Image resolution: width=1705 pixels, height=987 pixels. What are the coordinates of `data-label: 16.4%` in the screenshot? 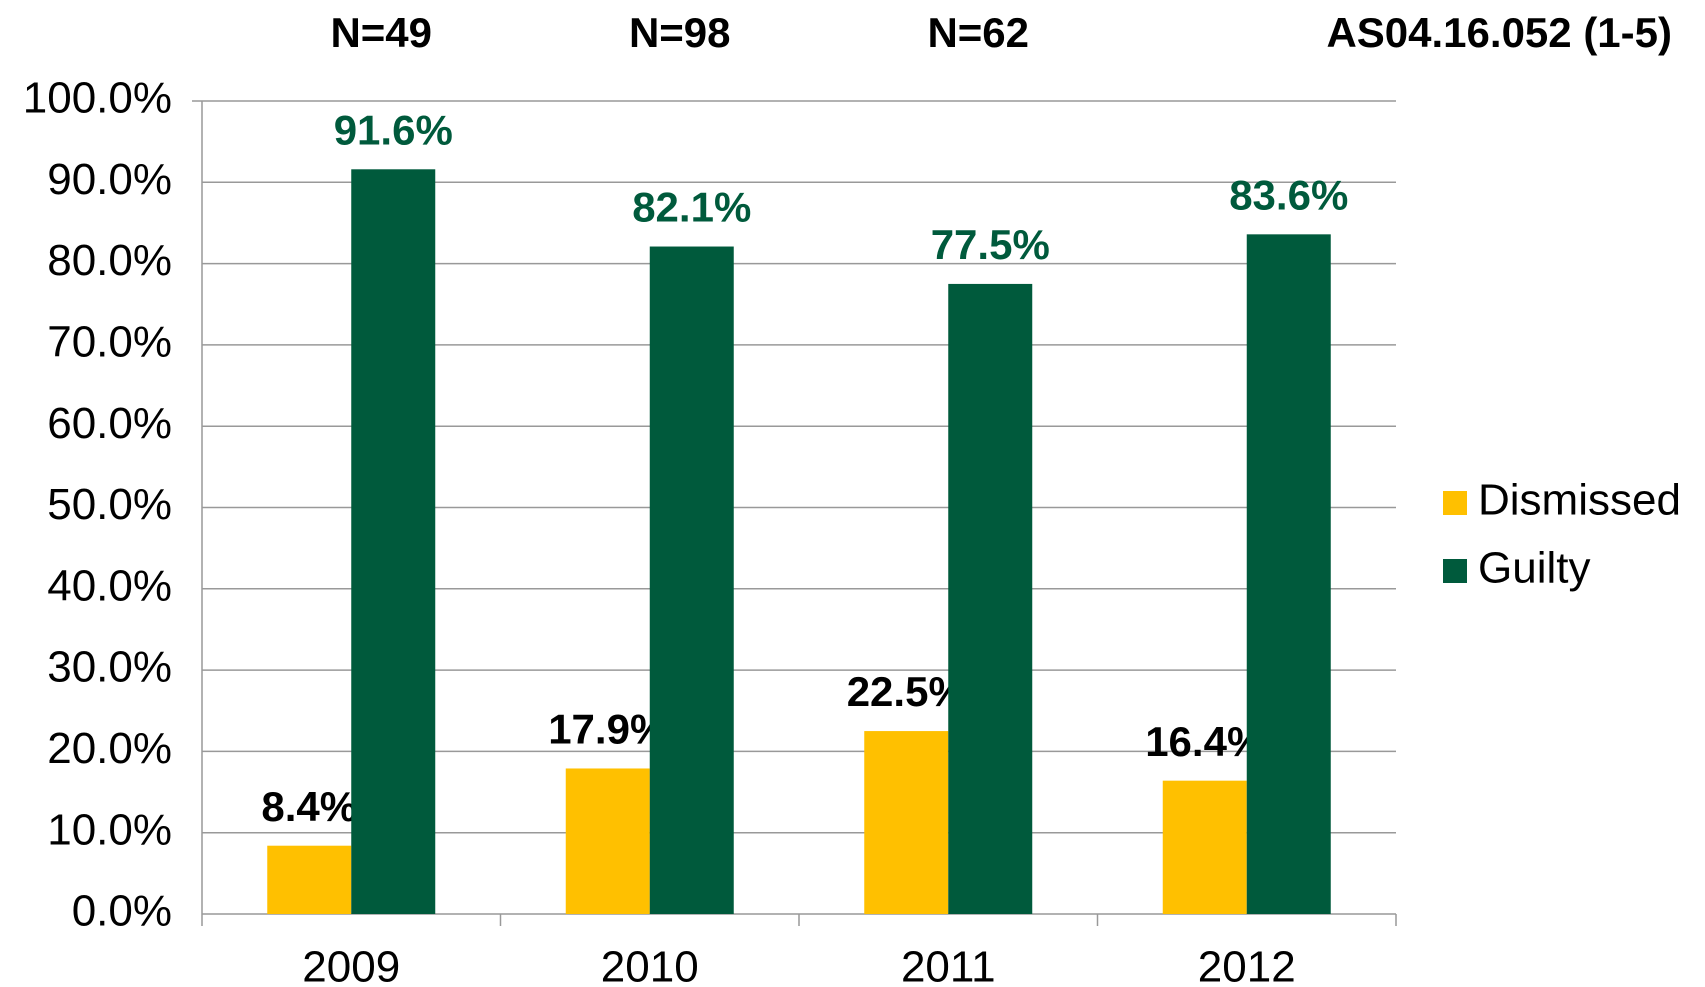 It's located at (1204, 741).